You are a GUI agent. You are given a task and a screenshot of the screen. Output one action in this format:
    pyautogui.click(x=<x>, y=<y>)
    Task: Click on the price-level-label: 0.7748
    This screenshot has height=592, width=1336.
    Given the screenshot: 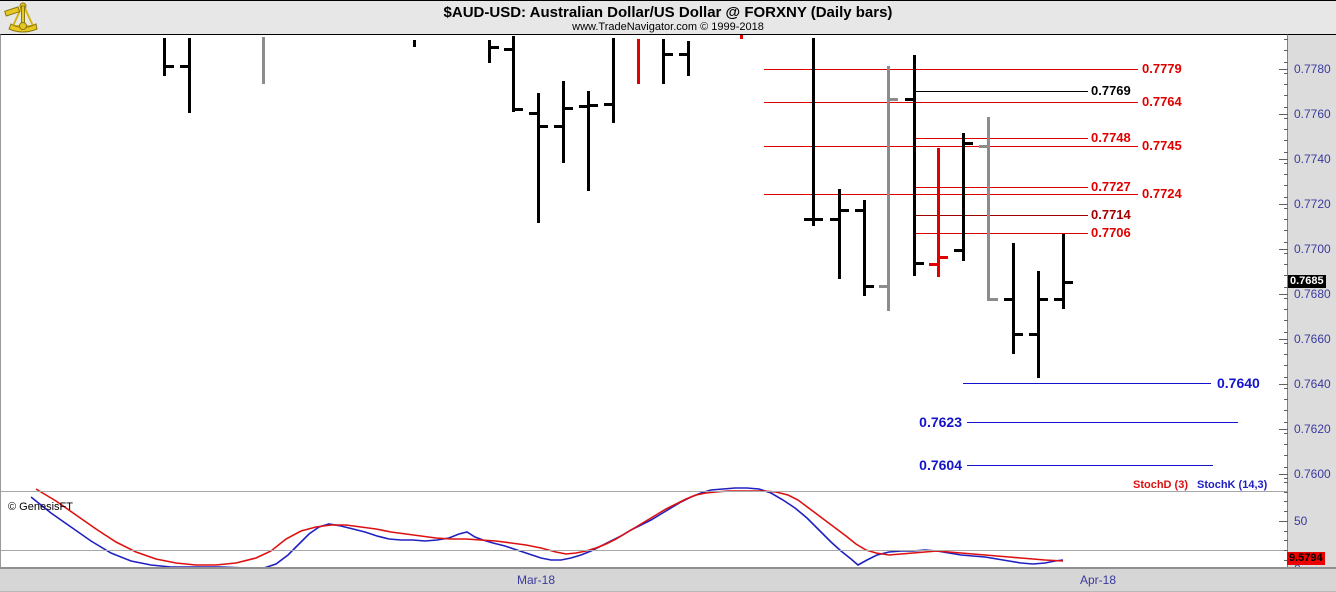 What is the action you would take?
    pyautogui.click(x=1111, y=137)
    